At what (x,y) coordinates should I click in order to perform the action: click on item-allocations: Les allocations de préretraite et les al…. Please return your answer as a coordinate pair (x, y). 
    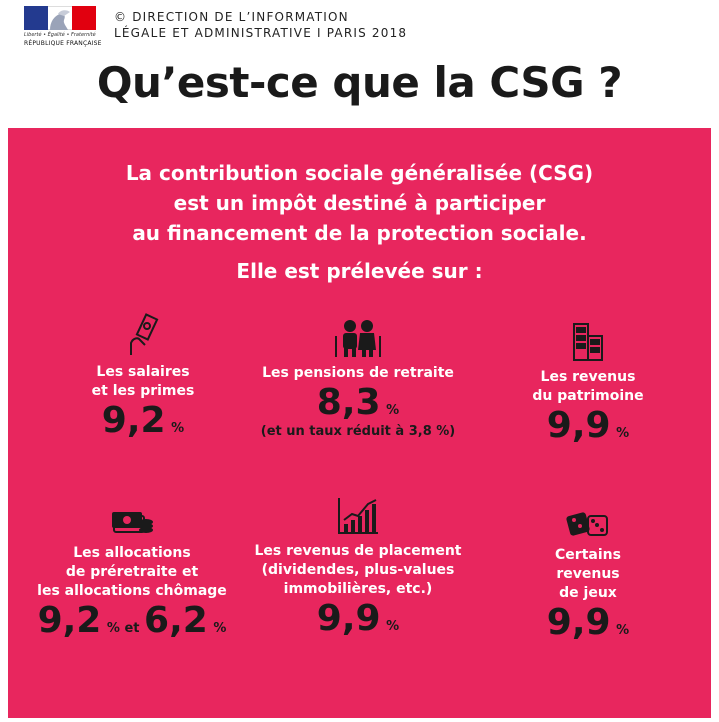
    Looking at the image, I should click on (132, 574).